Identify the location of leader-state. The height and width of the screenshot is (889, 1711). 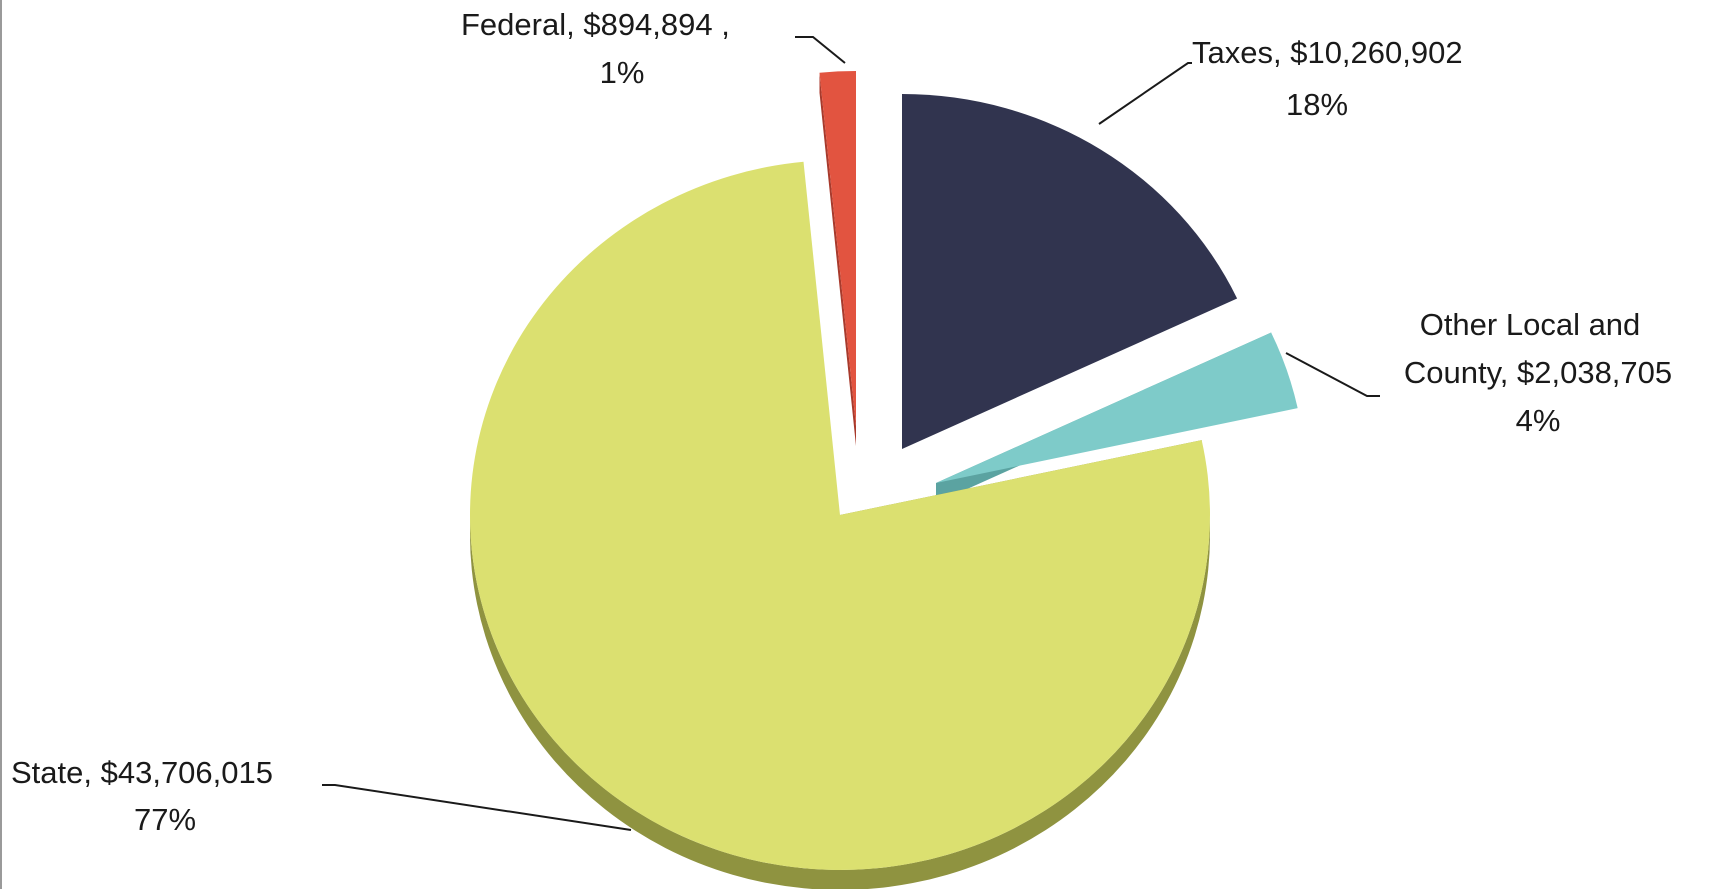
(477, 807).